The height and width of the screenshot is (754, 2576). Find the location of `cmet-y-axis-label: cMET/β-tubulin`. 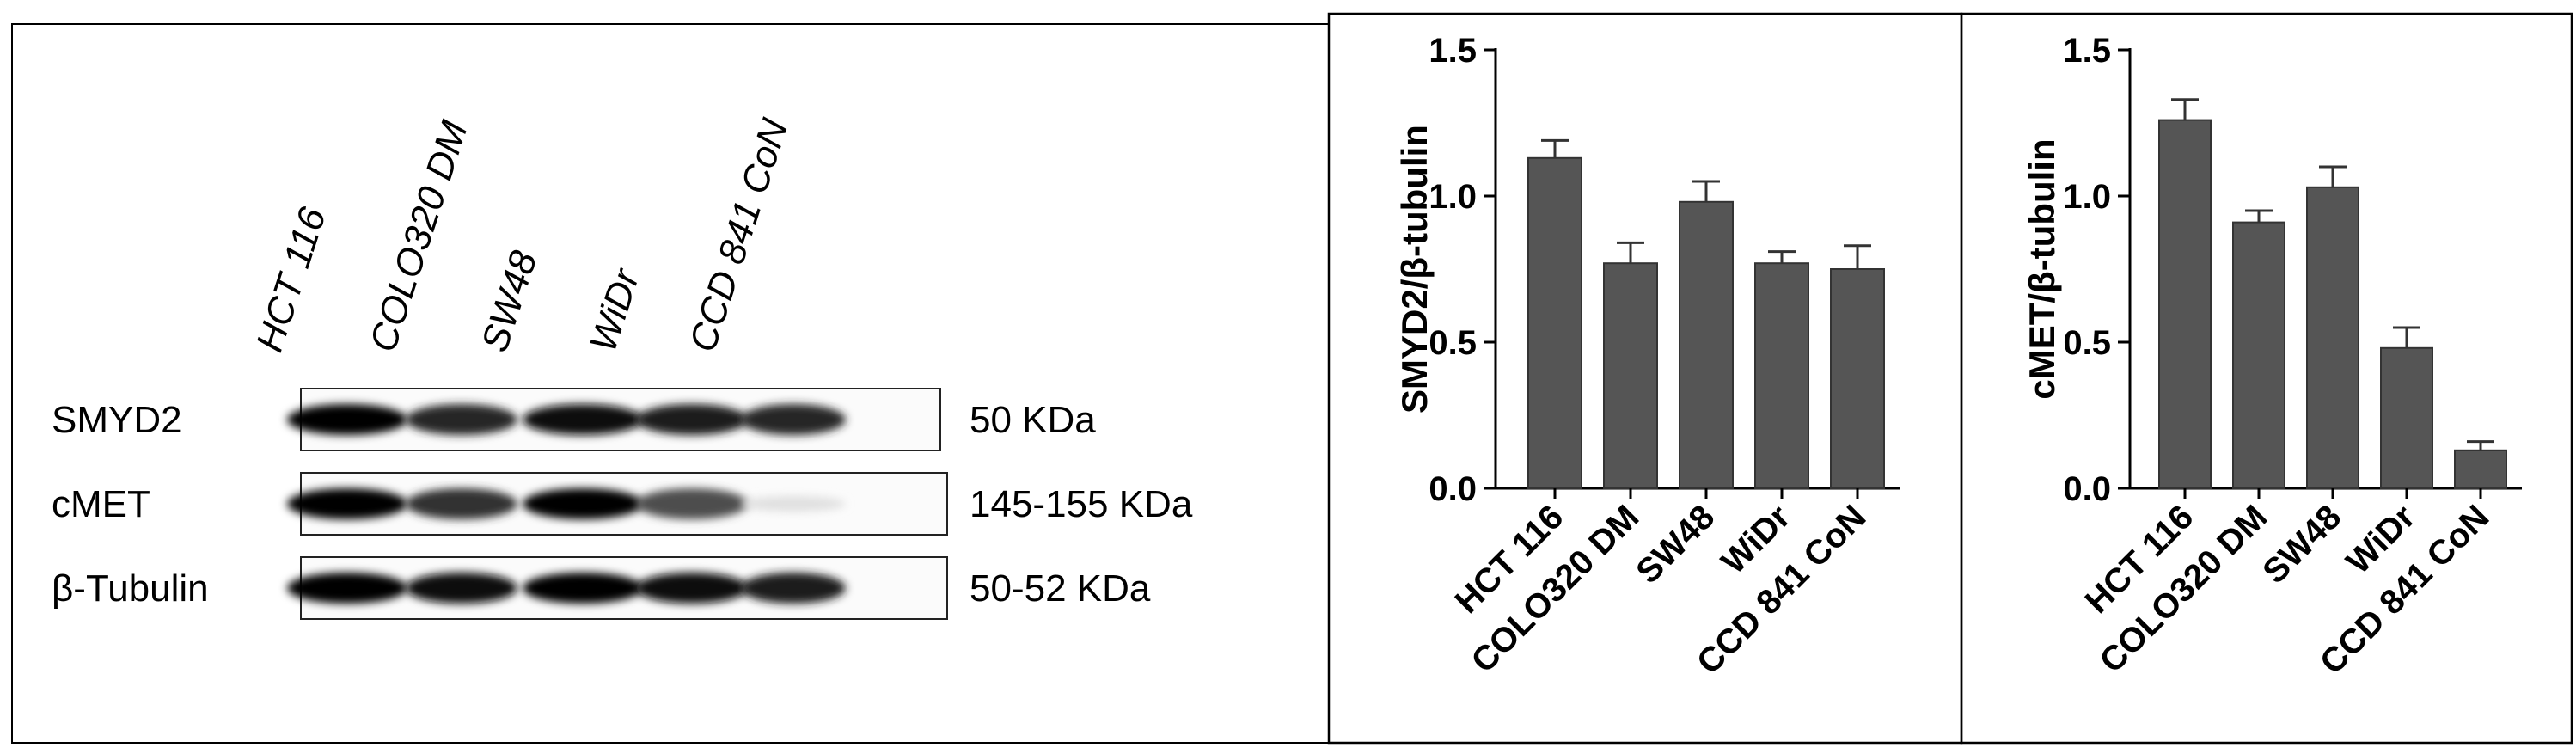

cmet-y-axis-label: cMET/β-tubulin is located at coordinates (2042, 268).